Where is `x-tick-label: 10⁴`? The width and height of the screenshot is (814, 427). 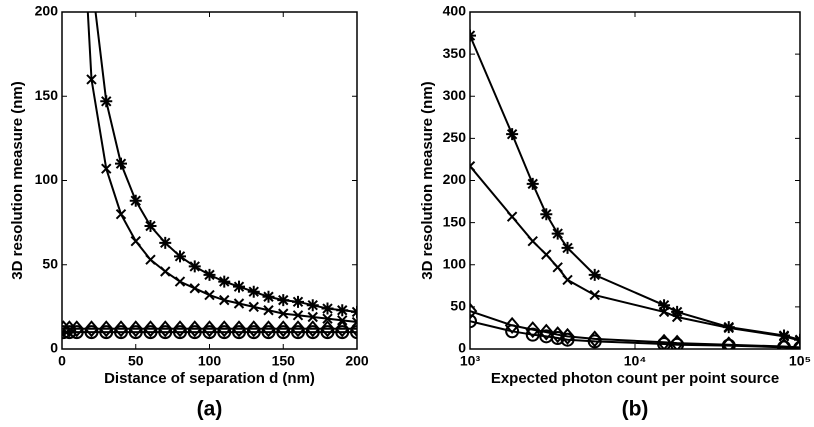 x-tick-label: 10⁴ is located at coordinates (635, 361).